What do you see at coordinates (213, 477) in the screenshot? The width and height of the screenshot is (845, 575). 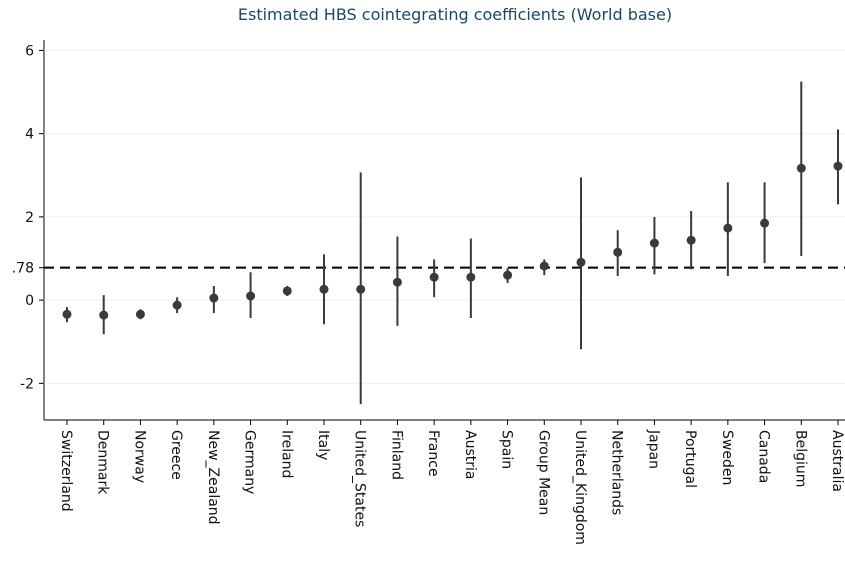 I see `x-tick-label: New_Zealand` at bounding box center [213, 477].